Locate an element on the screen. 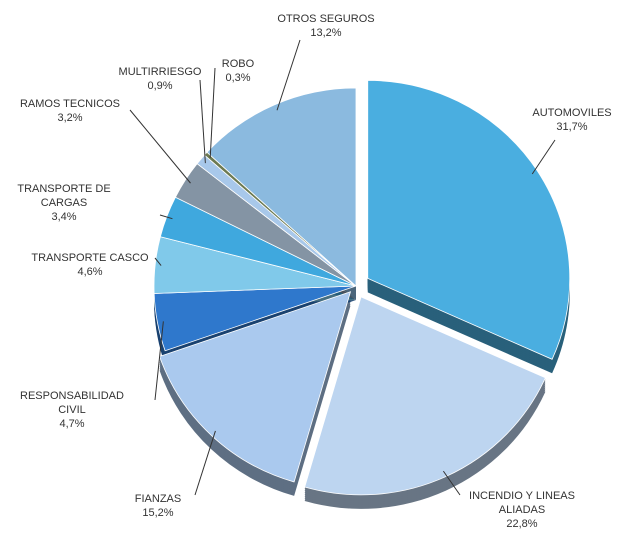 The height and width of the screenshot is (540, 630). category-label: RESPONSABILIDAD CIVIL is located at coordinates (72, 403).